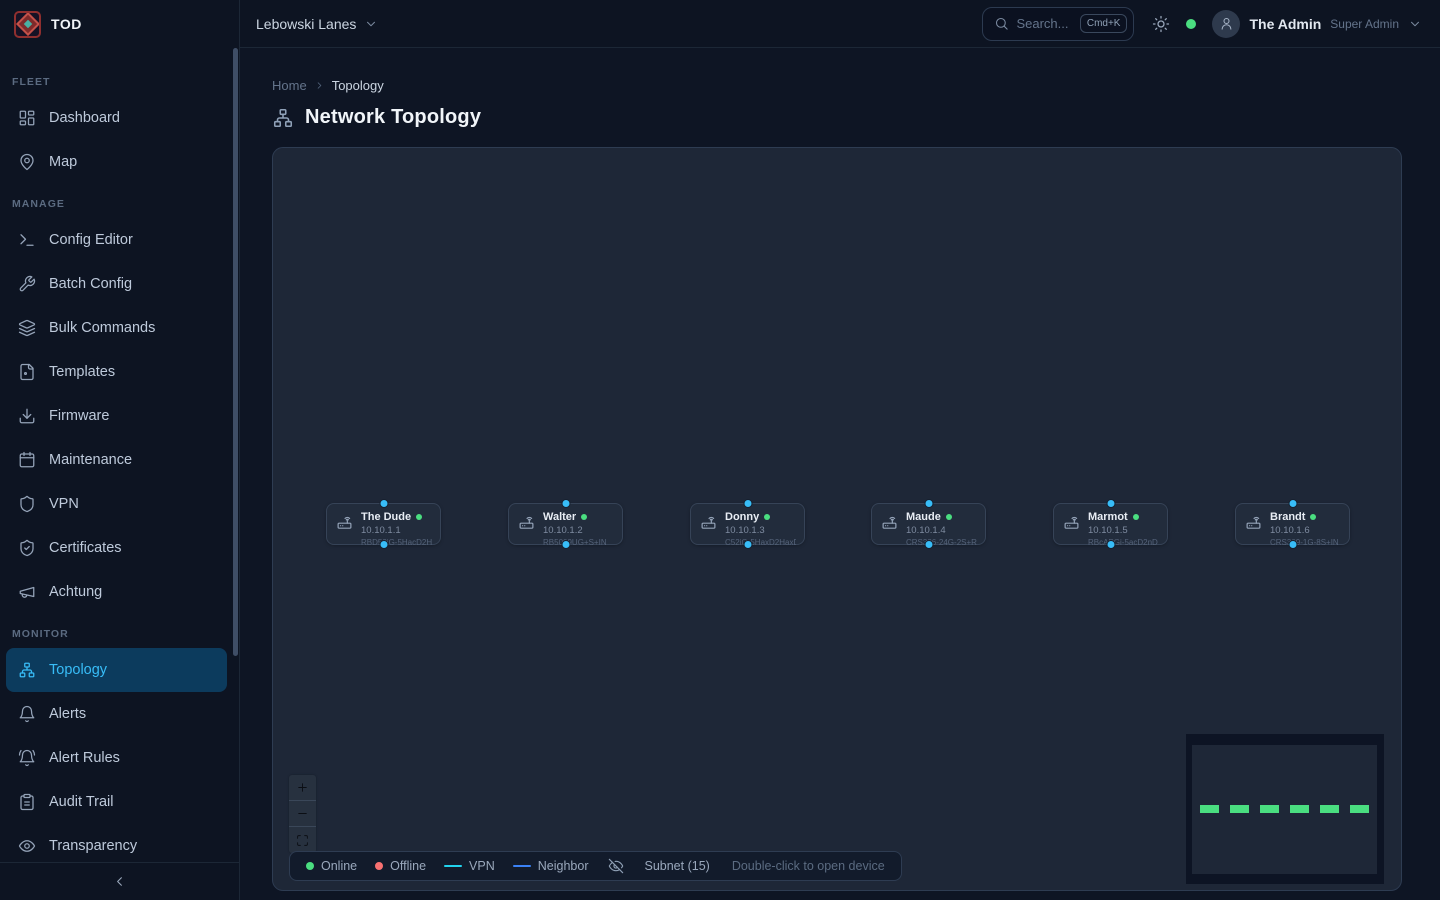 Image resolution: width=1440 pixels, height=900 pixels. Describe the element at coordinates (1226, 23) in the screenshot. I see `avatar` at that location.